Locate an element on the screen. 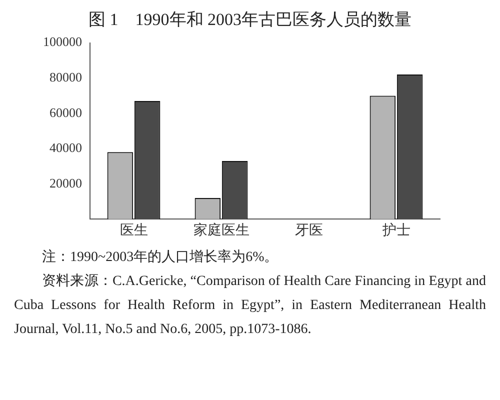  x-tick-label: 护士 is located at coordinates (395, 230).